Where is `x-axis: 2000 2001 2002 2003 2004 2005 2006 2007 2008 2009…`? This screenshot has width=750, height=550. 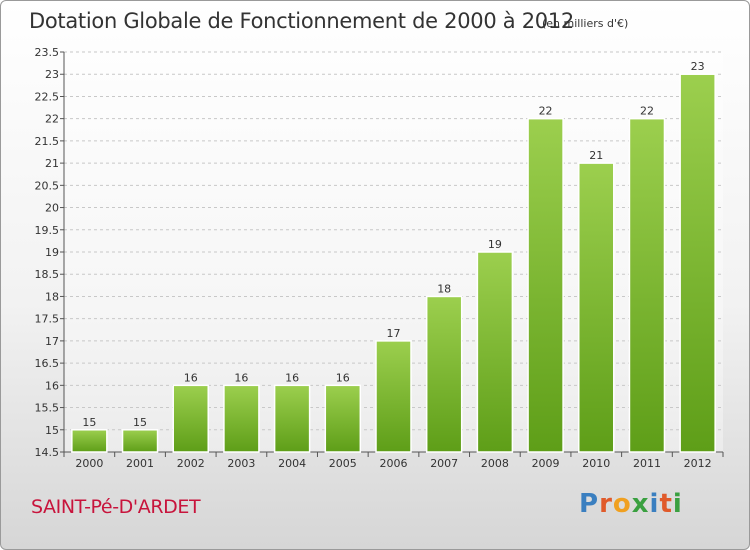
x-axis: 2000 2001 2002 2003 2004 2005 2006 2007 2008 2009… is located at coordinates (393, 461).